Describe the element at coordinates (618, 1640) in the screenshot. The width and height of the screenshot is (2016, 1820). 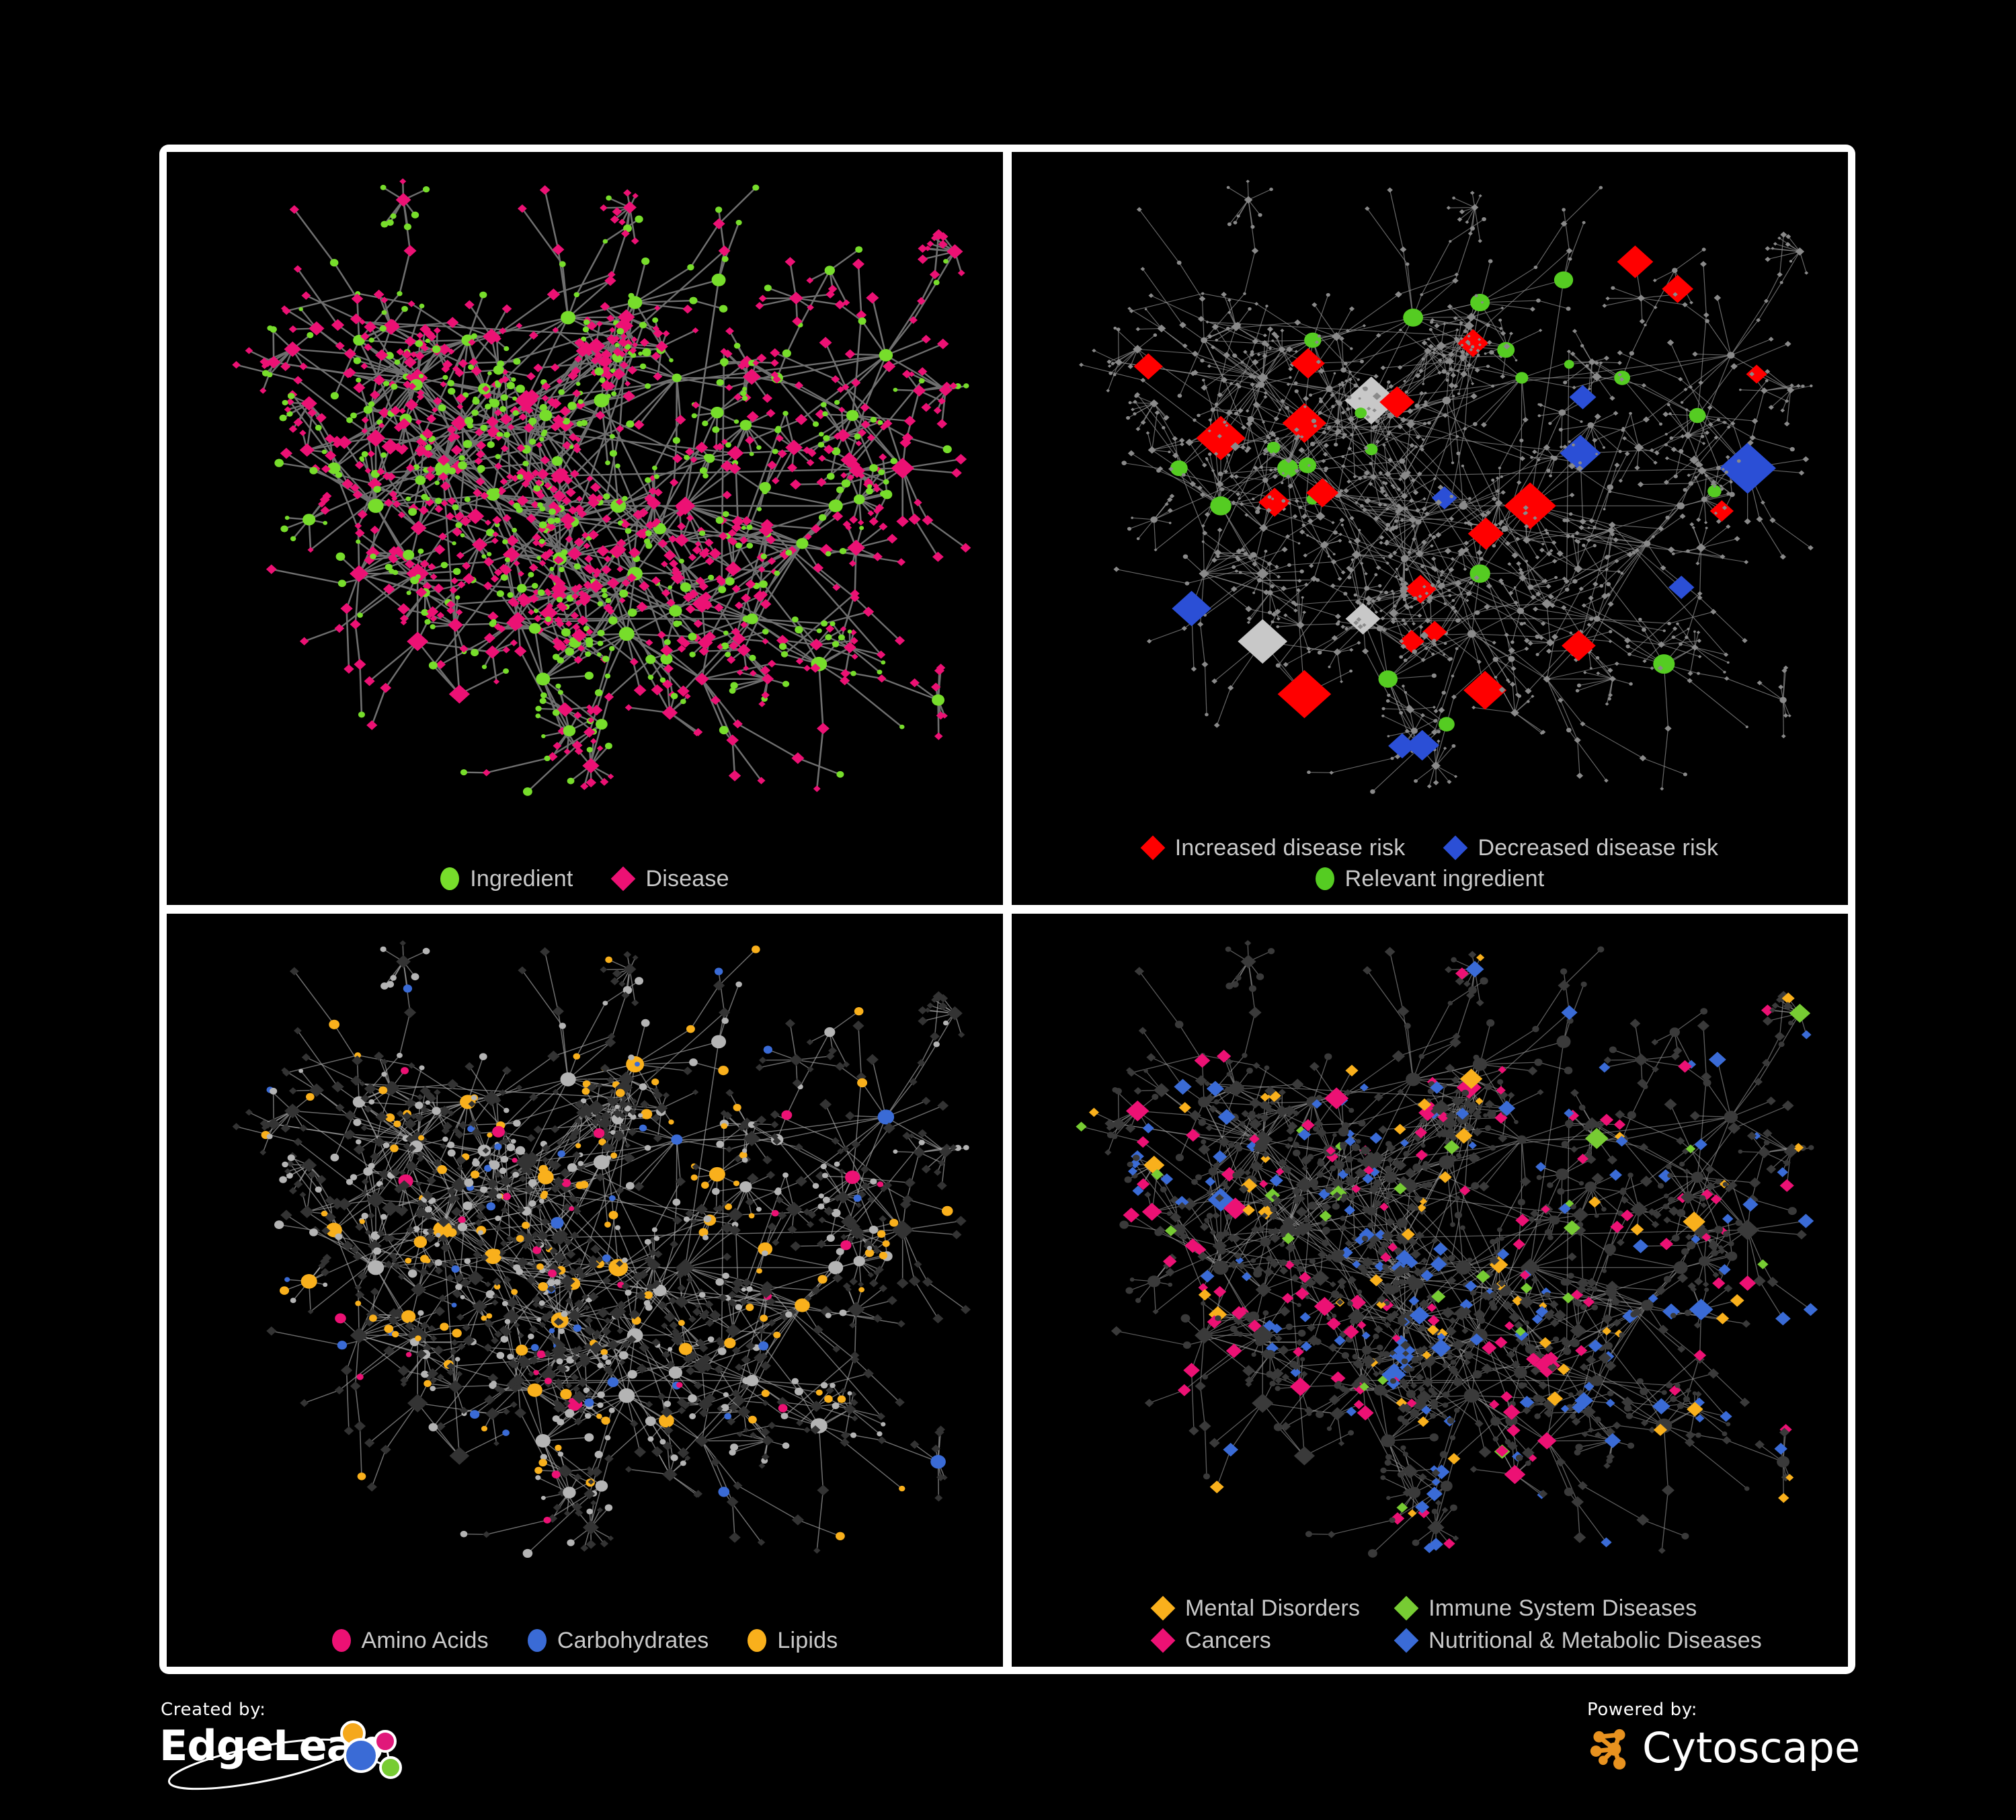
I see `legend-item-carbohydrates: Carbohydrates` at that location.